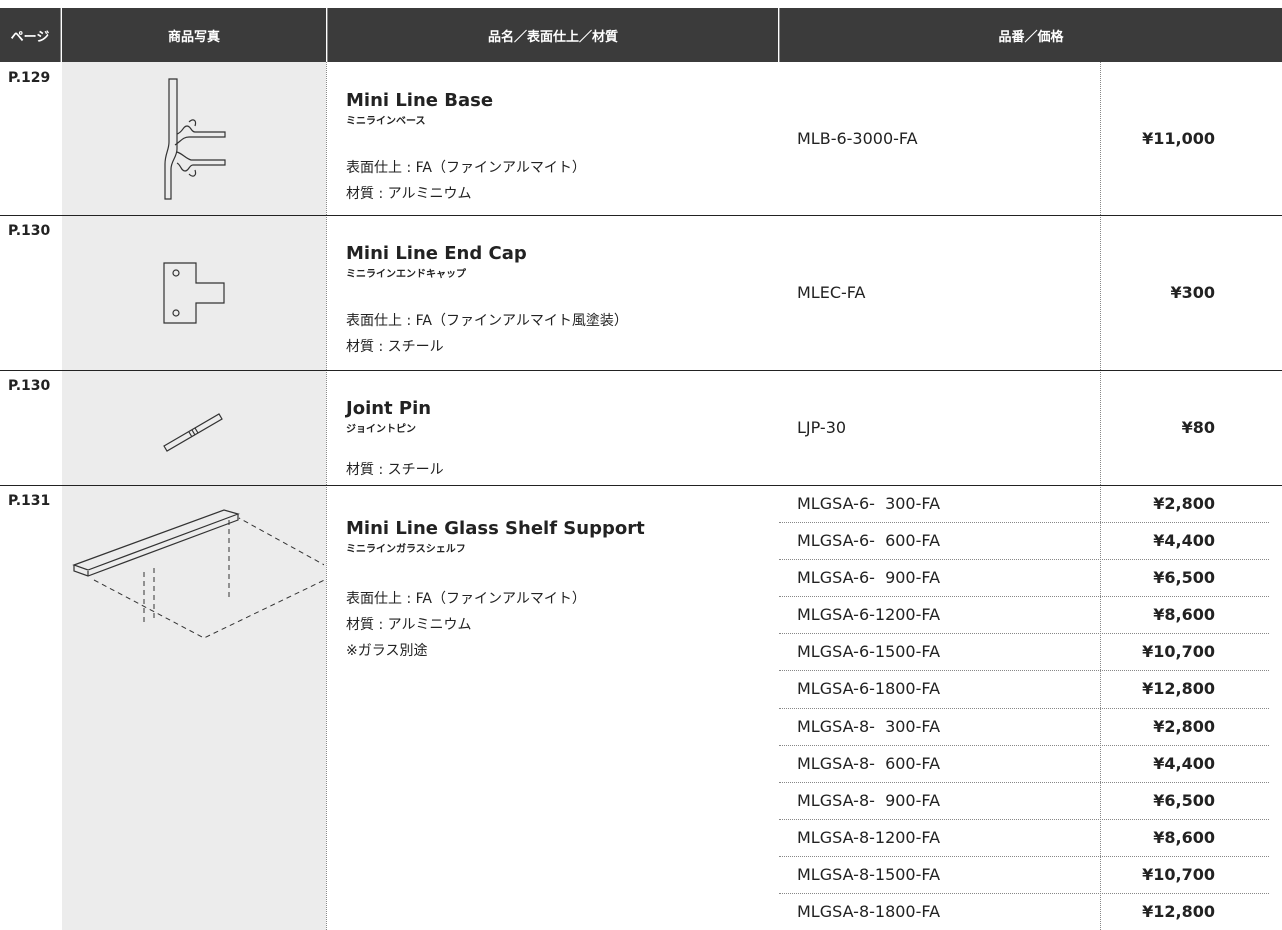  I want to click on part-number: MLGSA-8- 600-FA, so click(869, 763).